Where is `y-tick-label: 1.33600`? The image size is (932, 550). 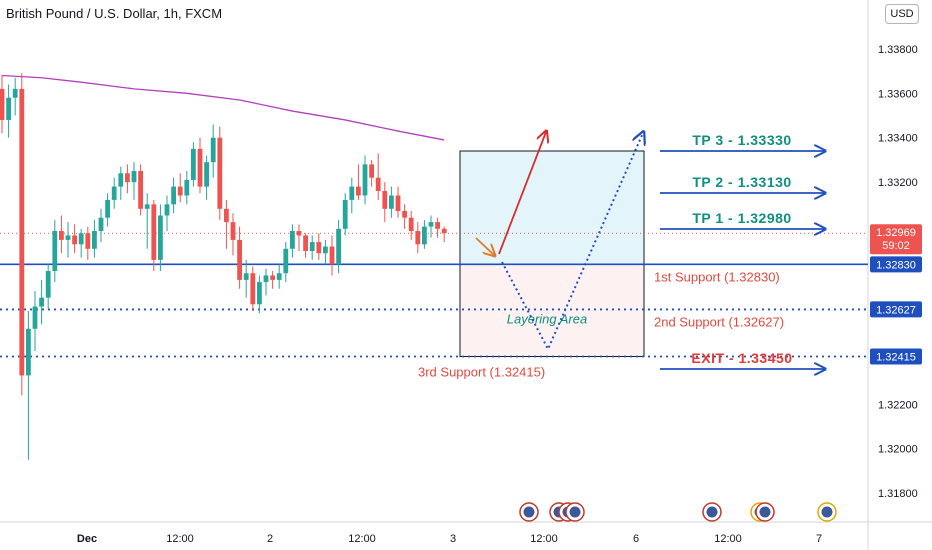 y-tick-label: 1.33600 is located at coordinates (898, 94).